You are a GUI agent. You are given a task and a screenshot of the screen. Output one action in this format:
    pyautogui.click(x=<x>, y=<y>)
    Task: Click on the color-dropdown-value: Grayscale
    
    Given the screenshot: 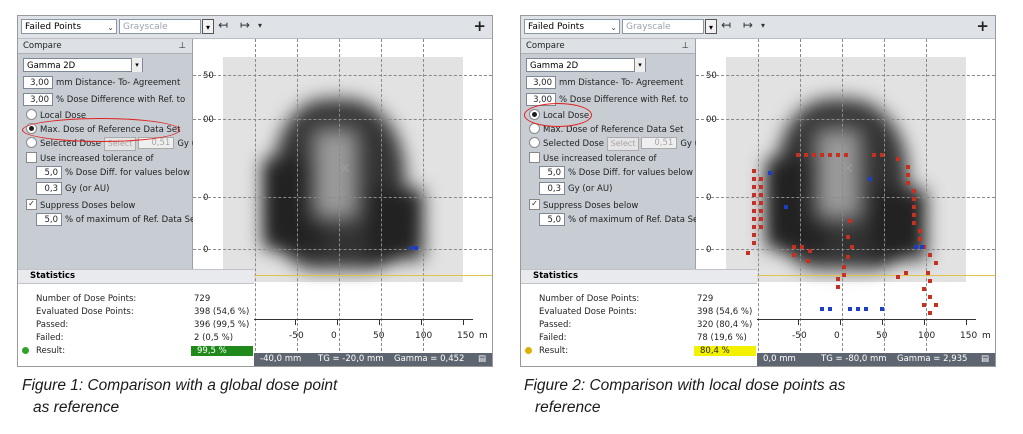 What is the action you would take?
    pyautogui.click(x=648, y=27)
    